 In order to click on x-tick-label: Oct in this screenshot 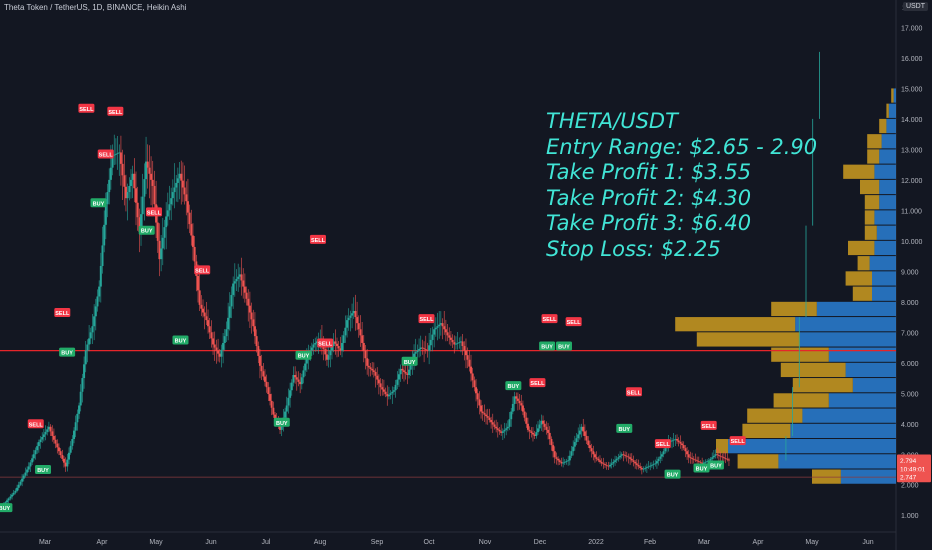, I will do `click(429, 542)`.